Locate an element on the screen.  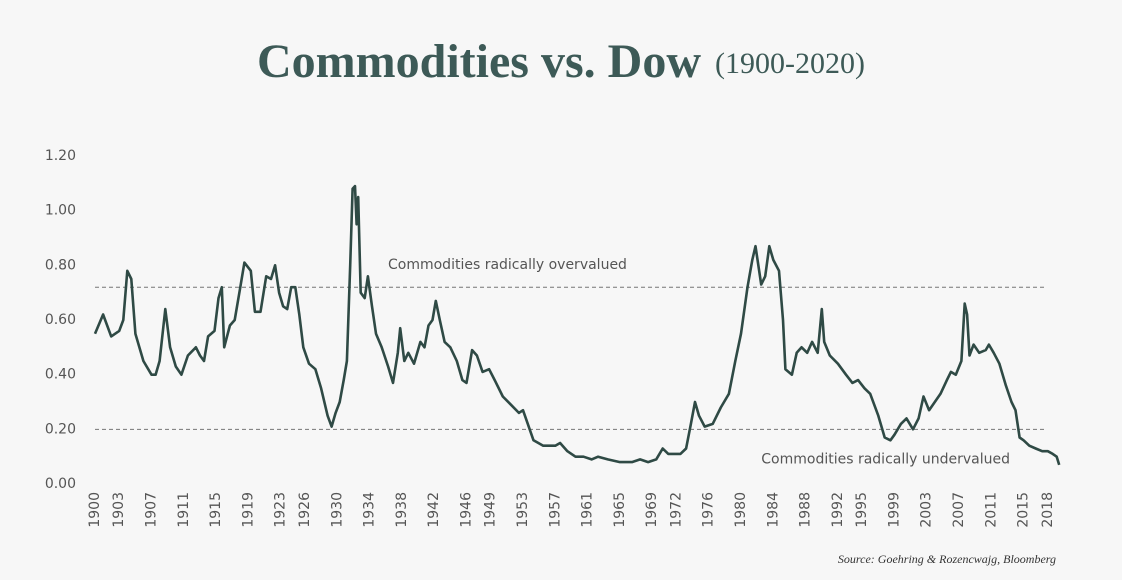
chart-subtitle: (1900-2020) is located at coordinates (790, 63).